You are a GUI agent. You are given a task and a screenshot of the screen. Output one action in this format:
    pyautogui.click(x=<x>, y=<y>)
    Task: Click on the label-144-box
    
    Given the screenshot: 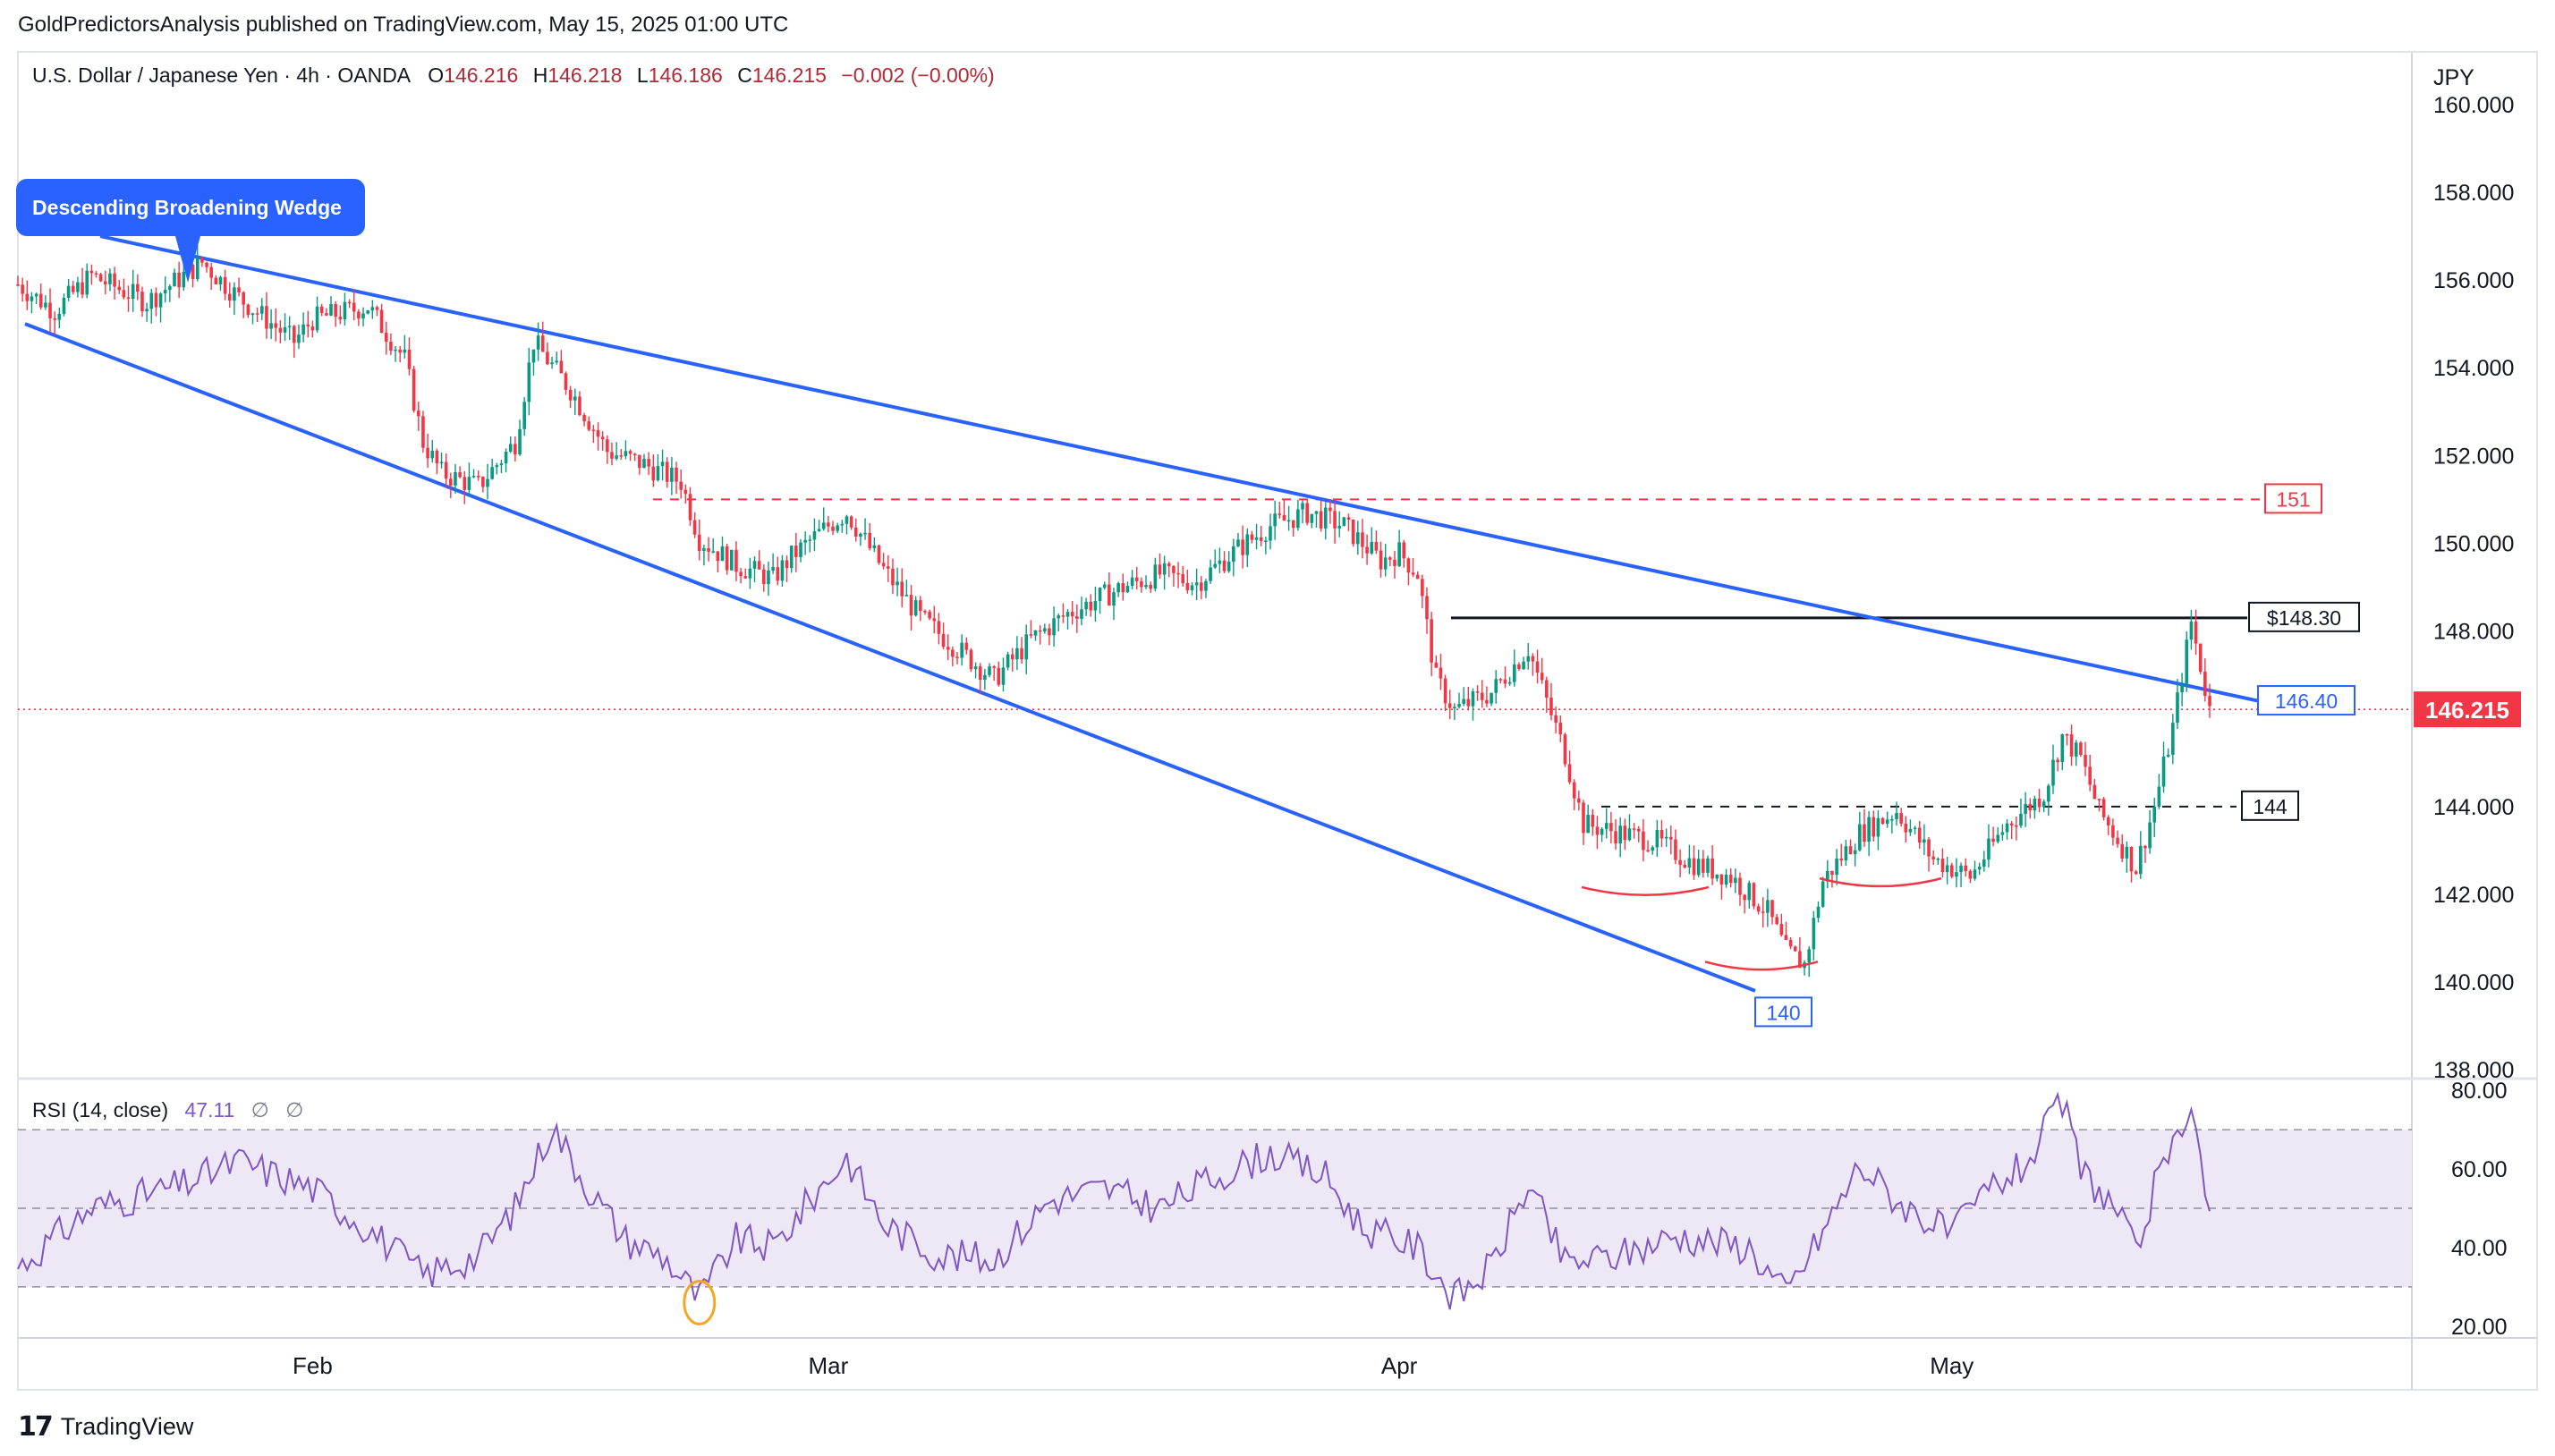 What is the action you would take?
    pyautogui.click(x=2270, y=805)
    